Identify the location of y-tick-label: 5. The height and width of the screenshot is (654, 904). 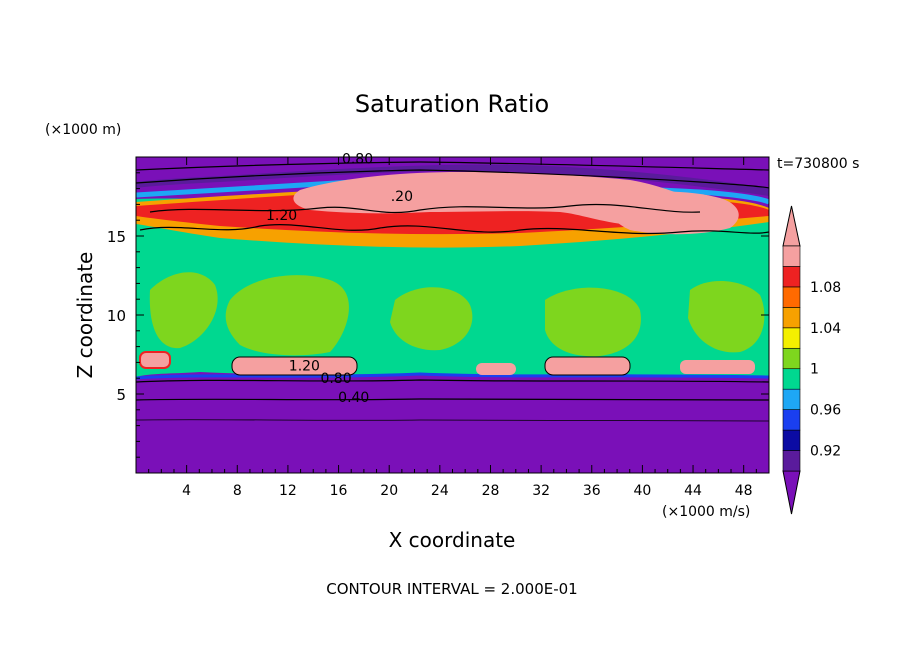
(121, 395).